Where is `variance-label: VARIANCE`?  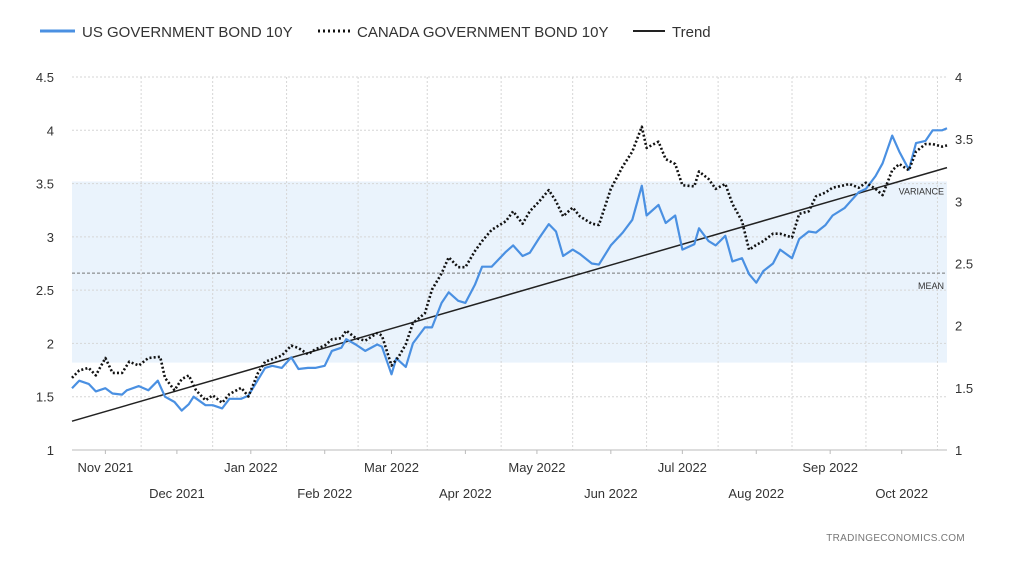 variance-label: VARIANCE is located at coordinates (921, 191).